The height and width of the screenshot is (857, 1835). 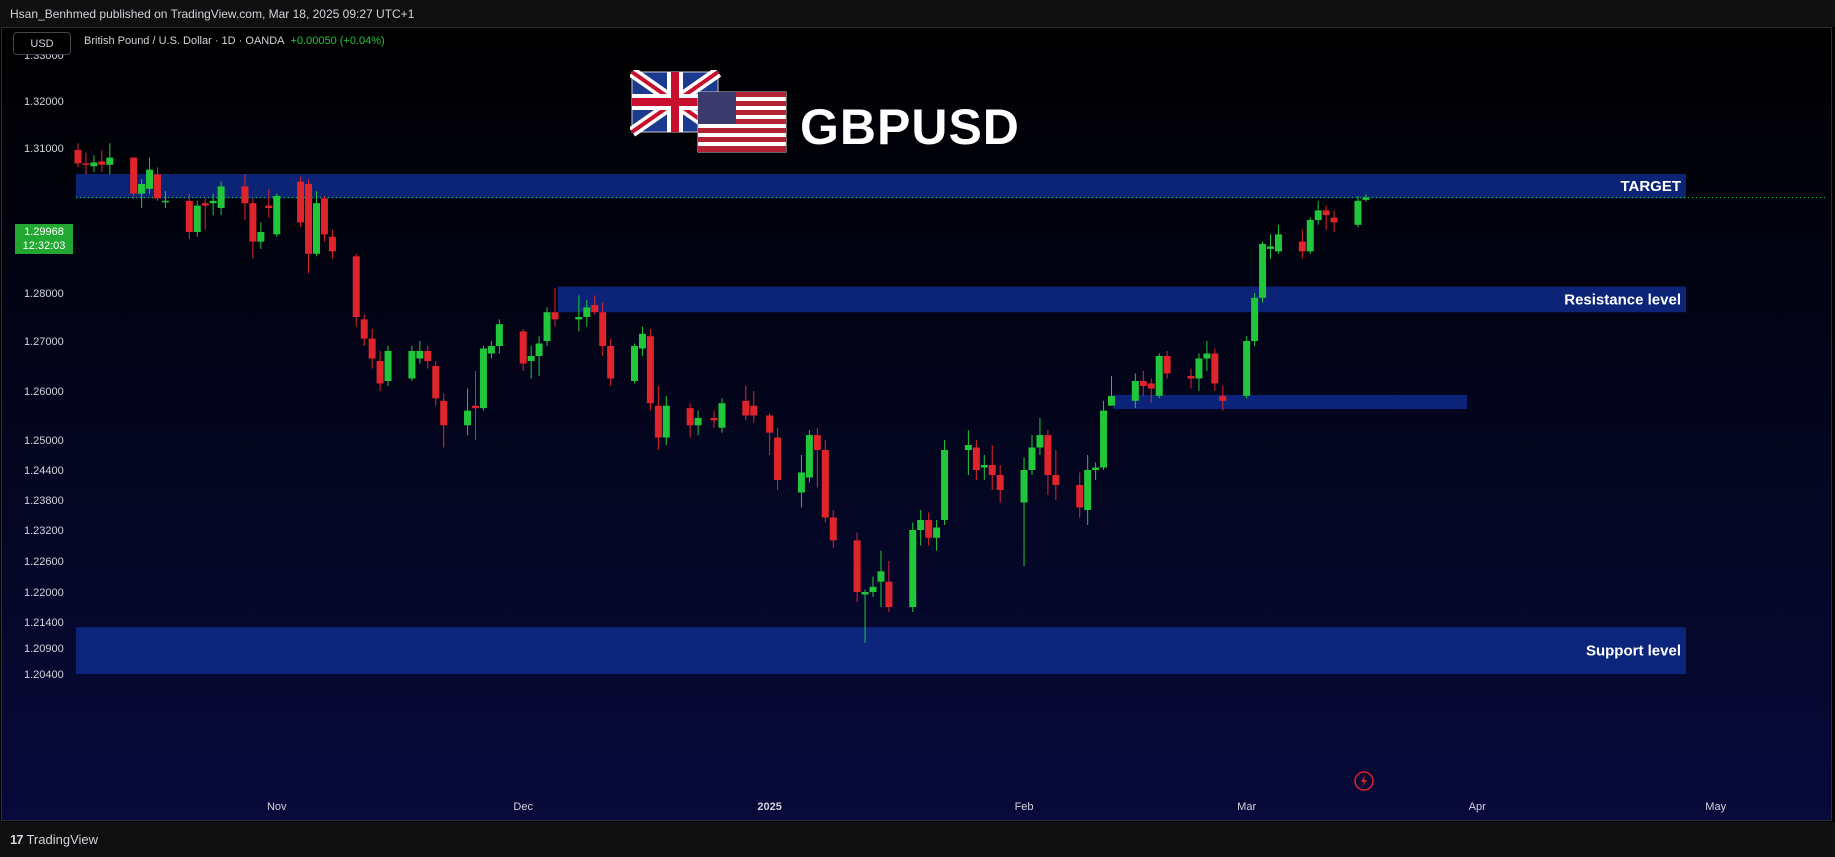 I want to click on currency-button: USD, so click(x=42, y=43).